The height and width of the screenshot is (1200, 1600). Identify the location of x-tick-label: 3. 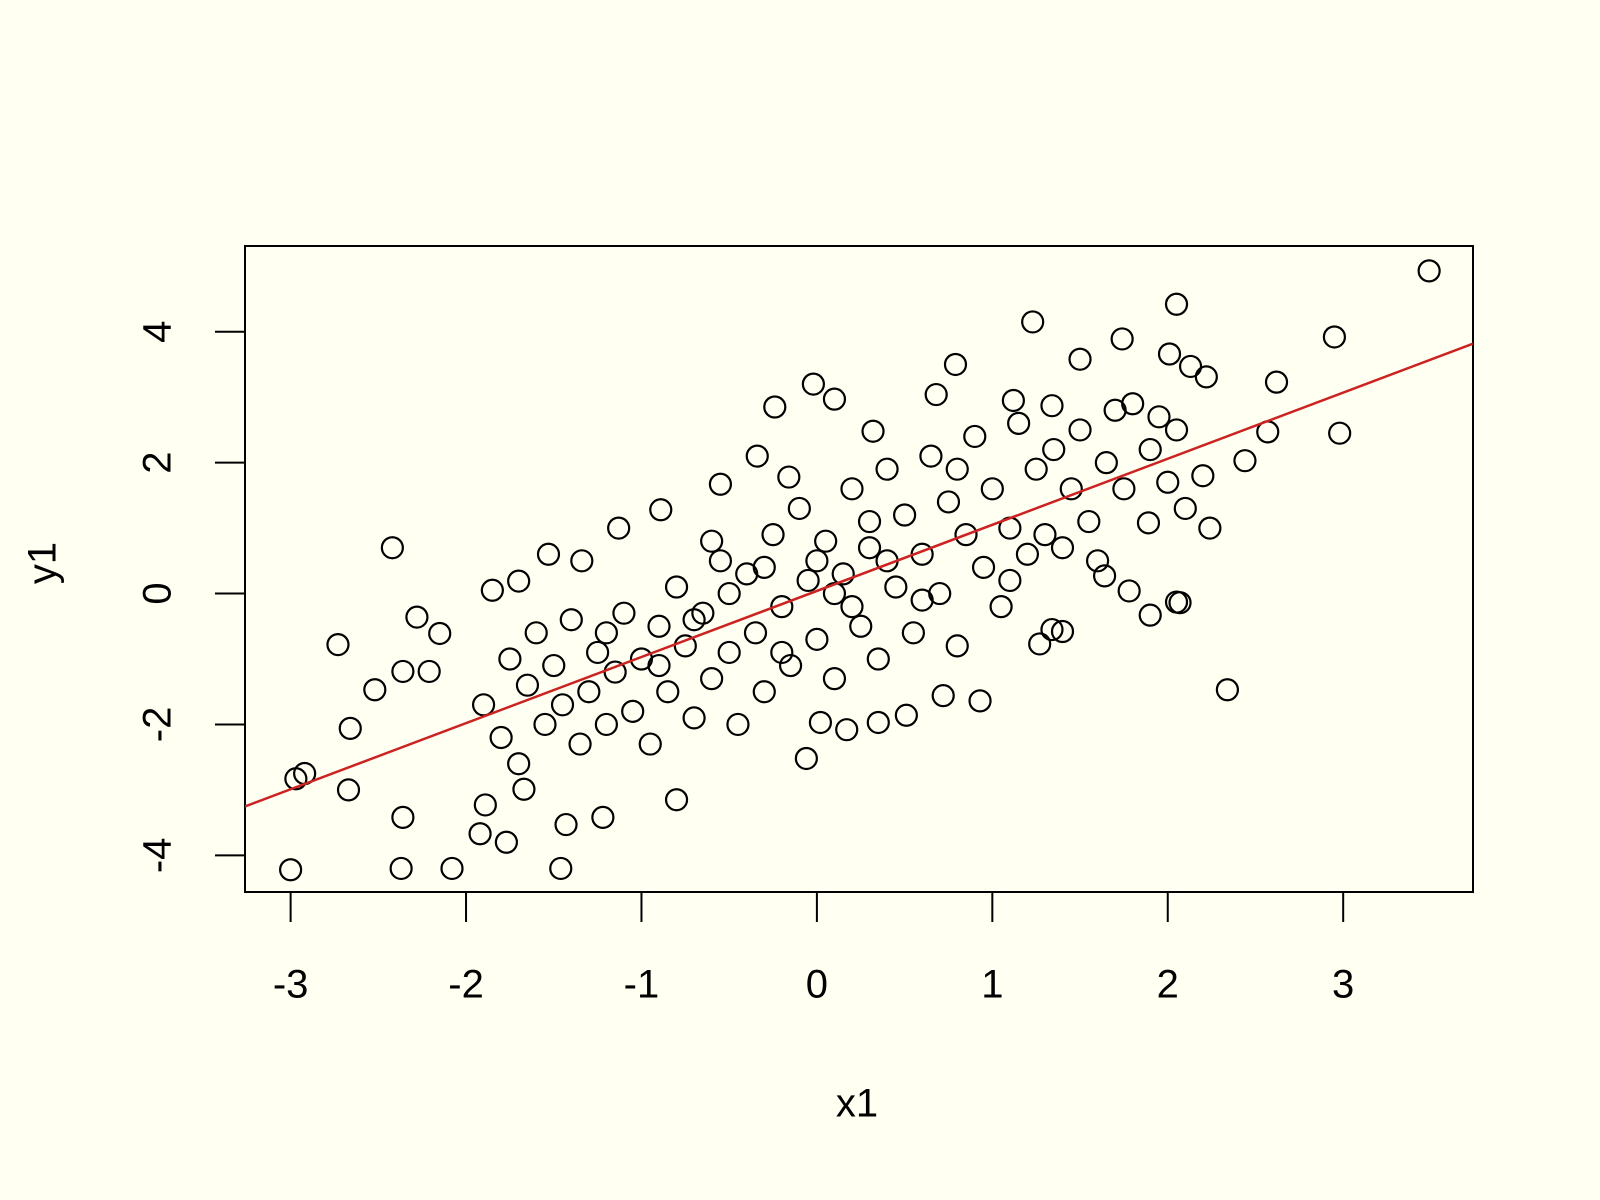
(1343, 985).